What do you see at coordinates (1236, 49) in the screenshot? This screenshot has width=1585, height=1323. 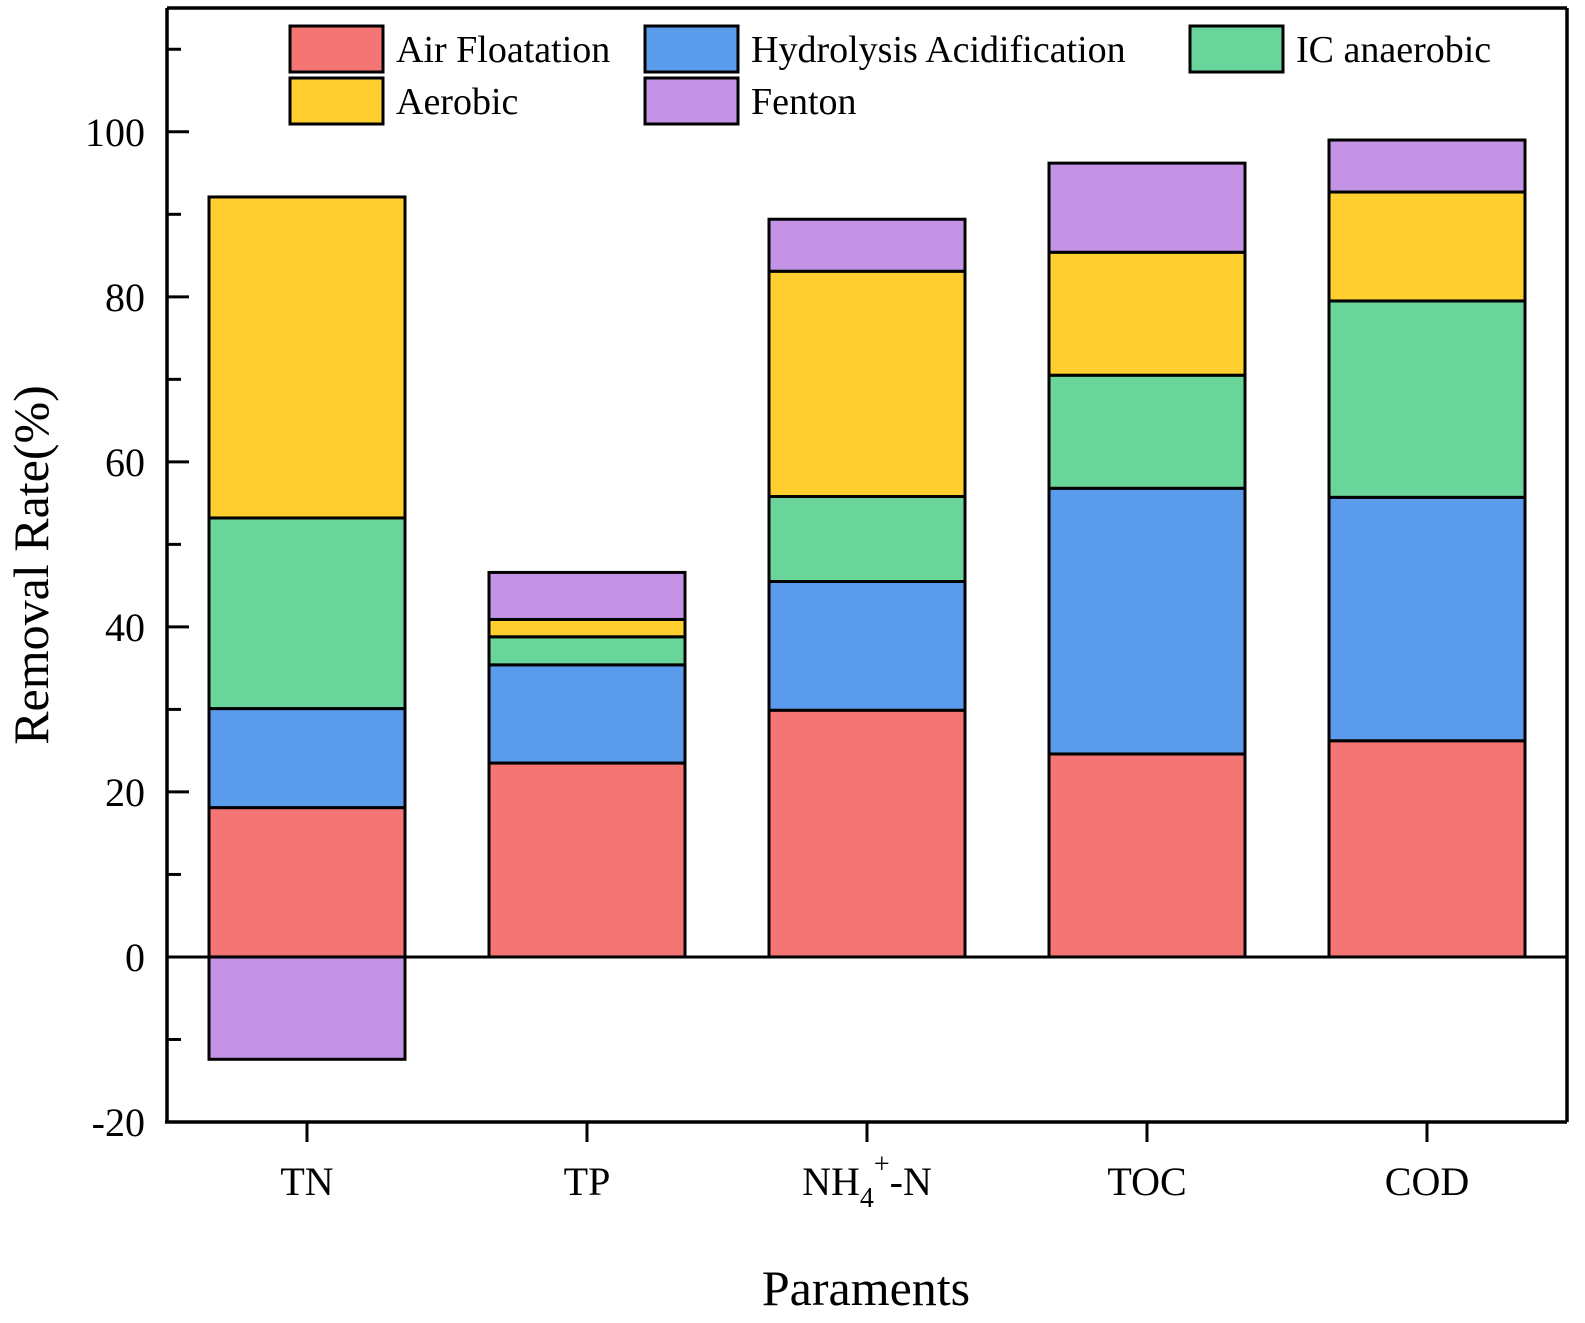 I see `legend-swatch-ic-anaerobic` at bounding box center [1236, 49].